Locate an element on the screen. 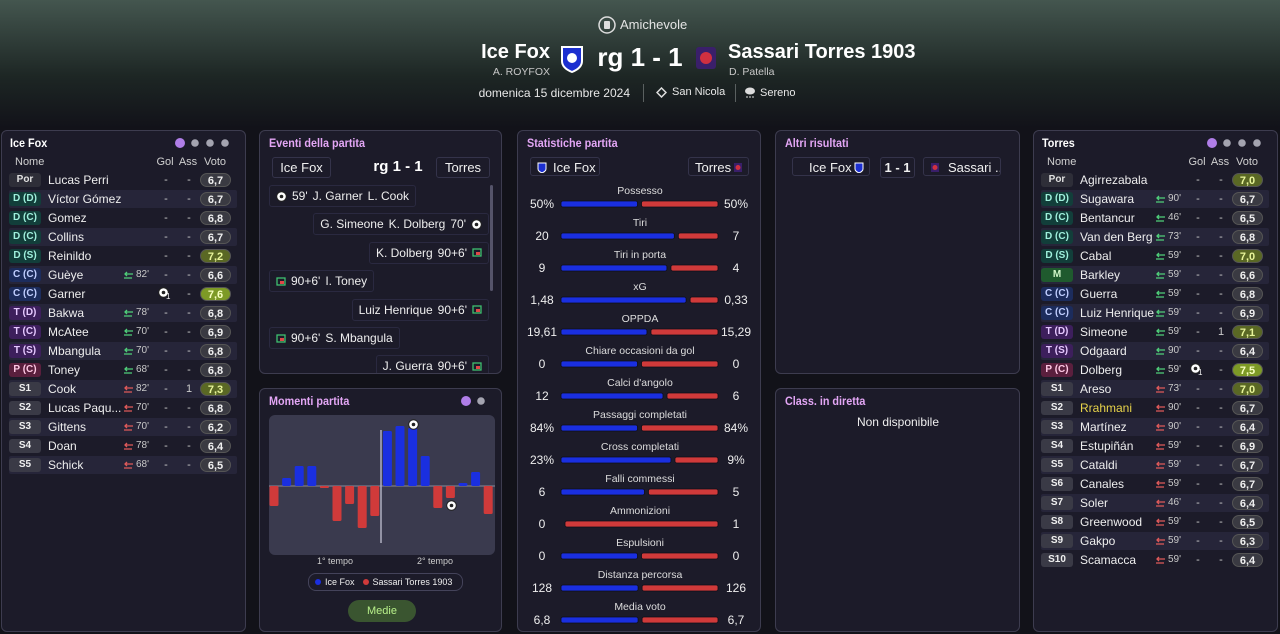  stat-label: Possesso is located at coordinates (640, 191).